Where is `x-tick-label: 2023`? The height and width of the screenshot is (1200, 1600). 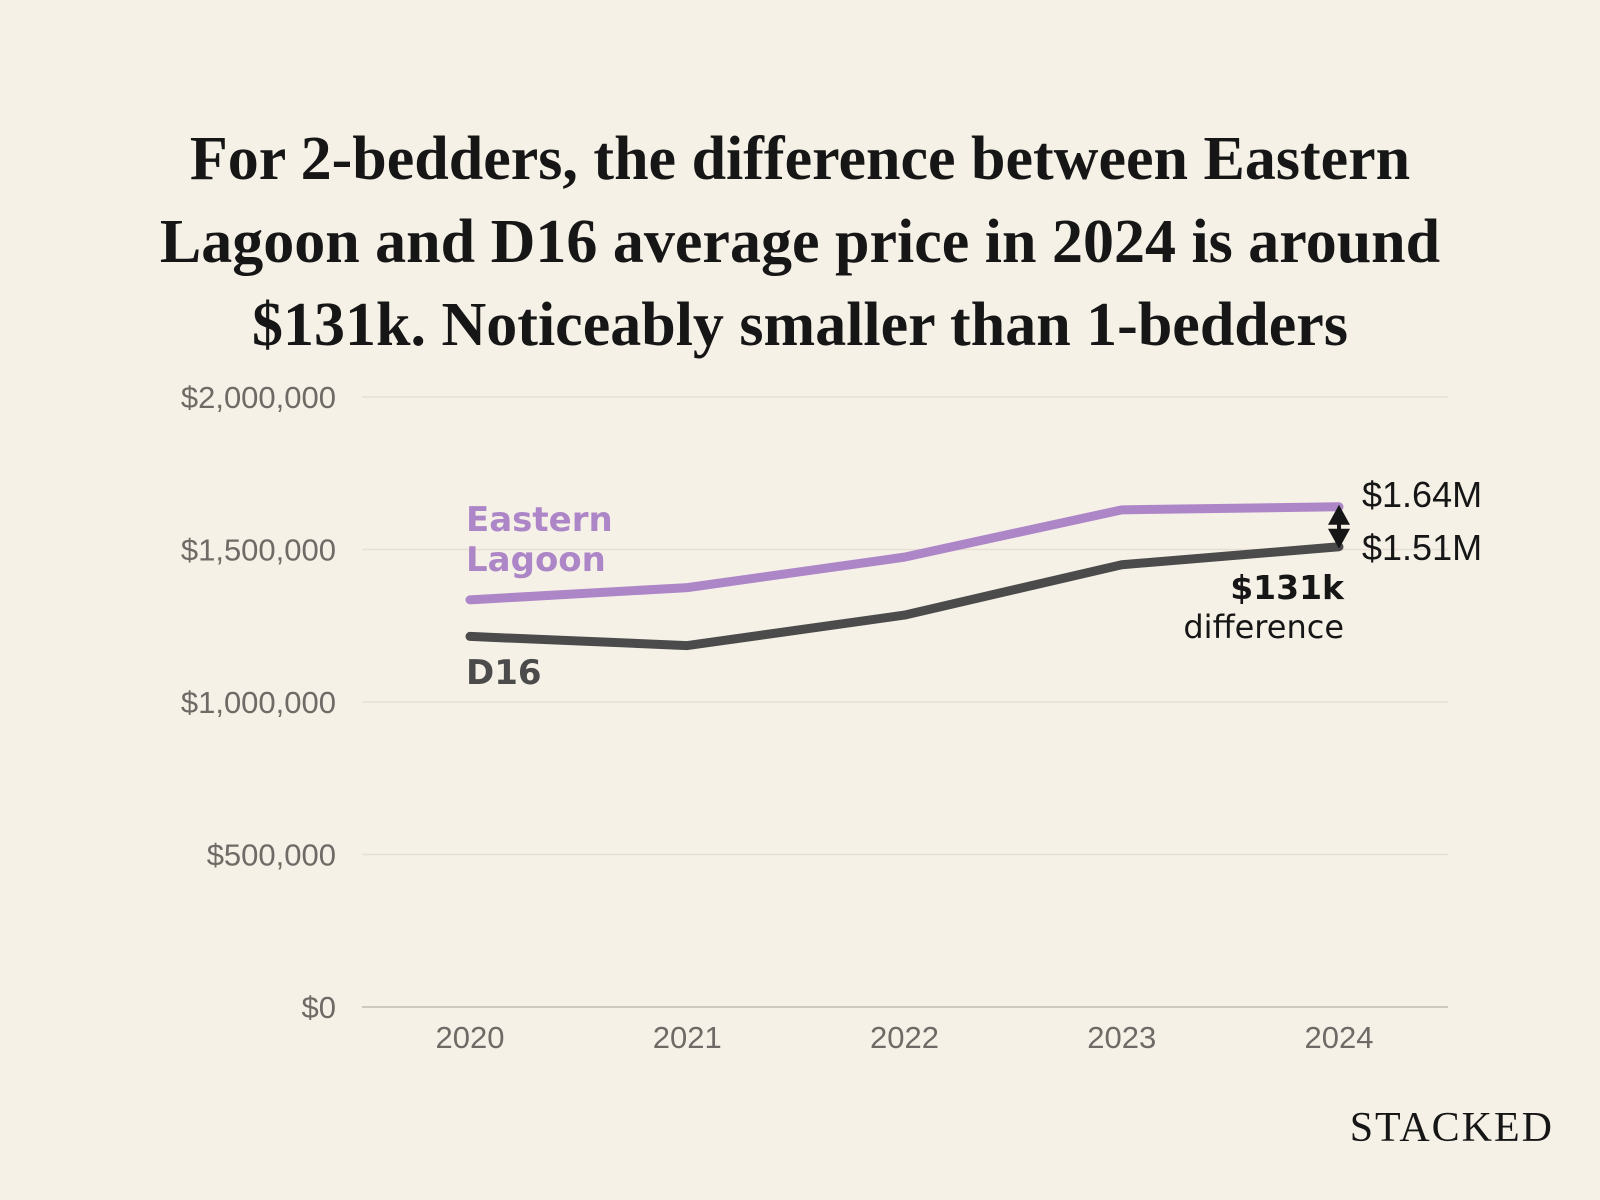 x-tick-label: 2023 is located at coordinates (1121, 1037).